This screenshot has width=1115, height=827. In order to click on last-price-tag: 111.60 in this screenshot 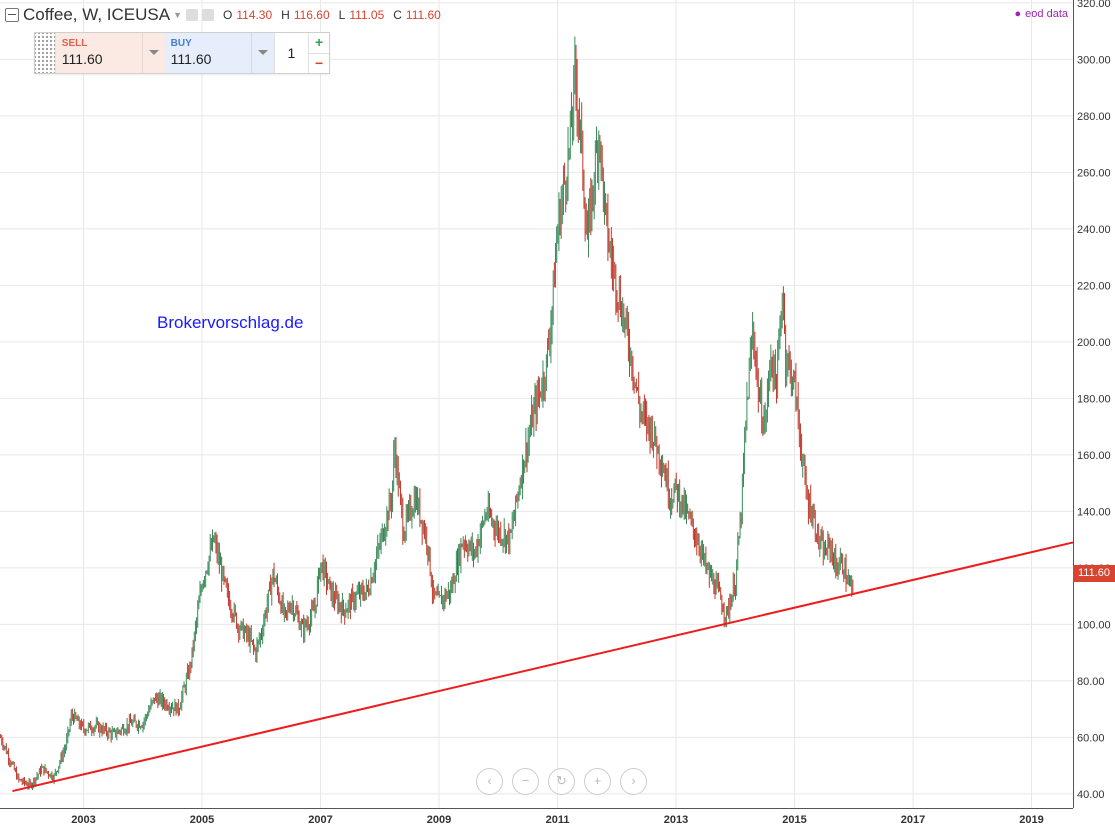, I will do `click(1094, 573)`.